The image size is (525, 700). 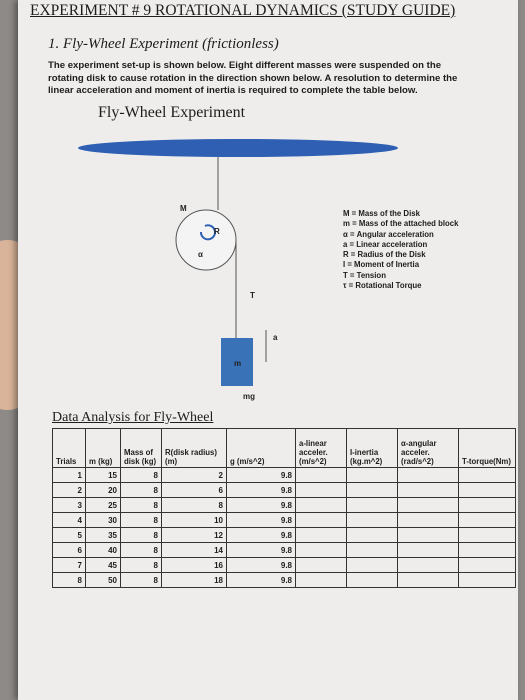 I want to click on legend-item: I = Moment of Inertia, so click(x=381, y=265).